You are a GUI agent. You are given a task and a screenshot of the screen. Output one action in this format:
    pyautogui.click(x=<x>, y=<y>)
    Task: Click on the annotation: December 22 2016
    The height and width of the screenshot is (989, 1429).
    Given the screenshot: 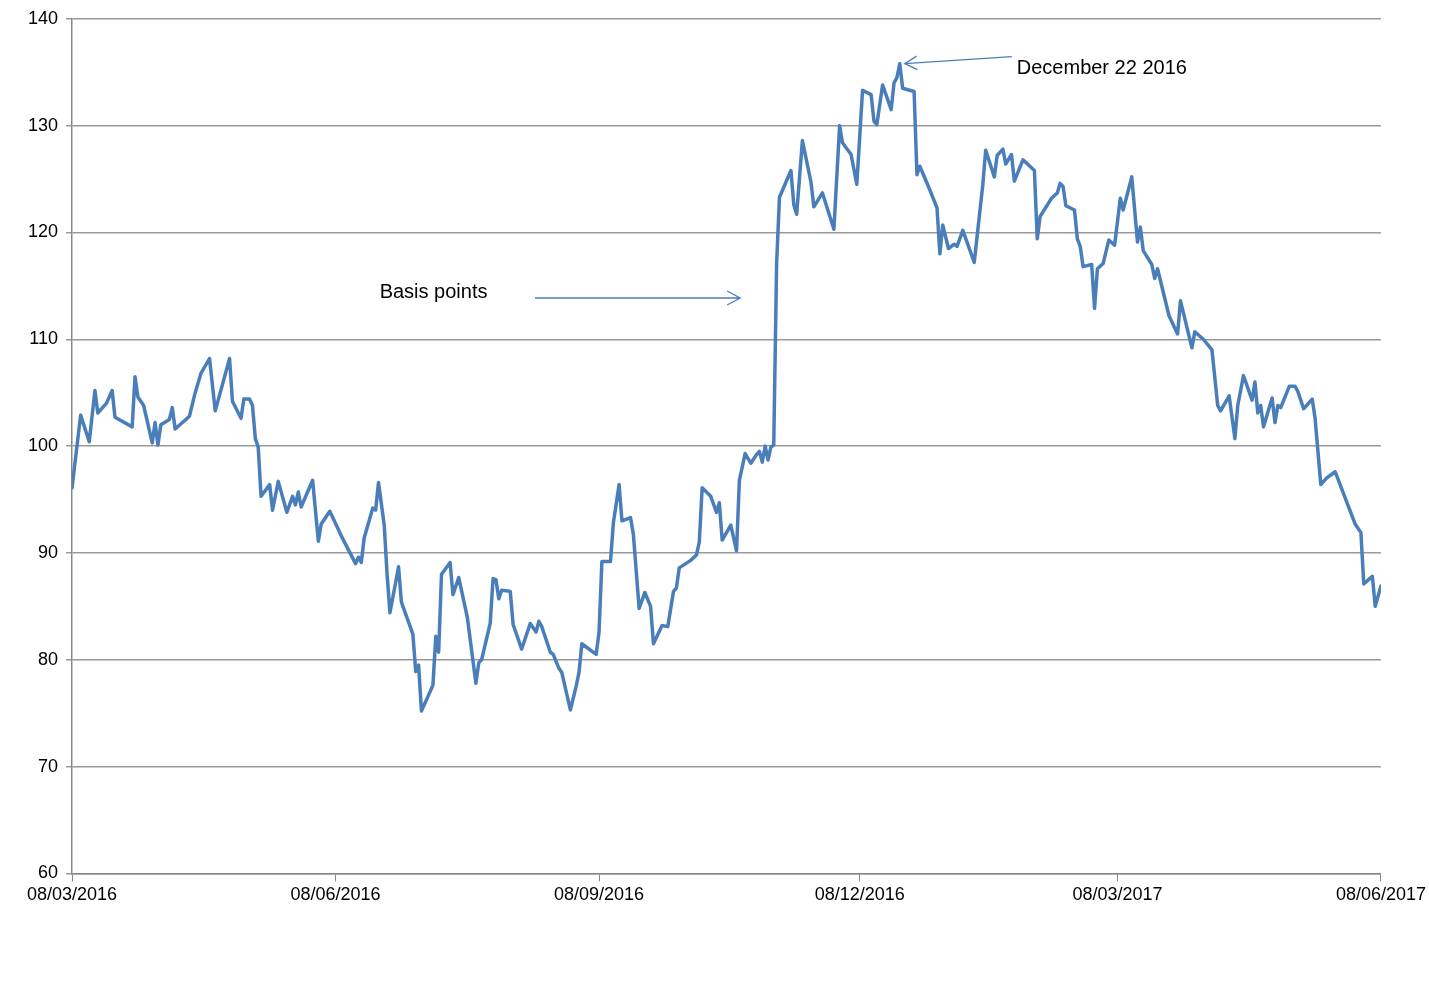 What is the action you would take?
    pyautogui.click(x=1101, y=67)
    